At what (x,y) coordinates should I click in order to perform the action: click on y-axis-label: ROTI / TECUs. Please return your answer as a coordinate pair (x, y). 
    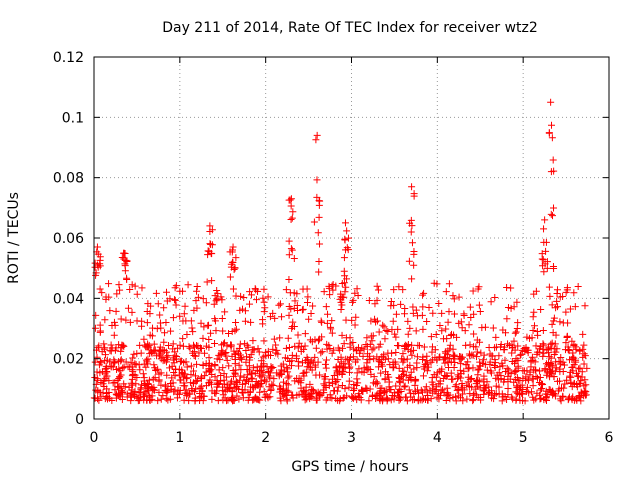
    Looking at the image, I should click on (14, 238).